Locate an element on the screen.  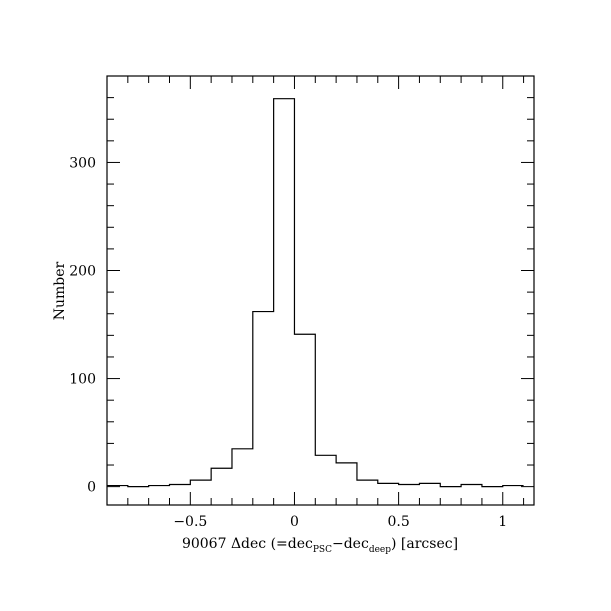
y-tick-label: 200 is located at coordinates (82, 272).